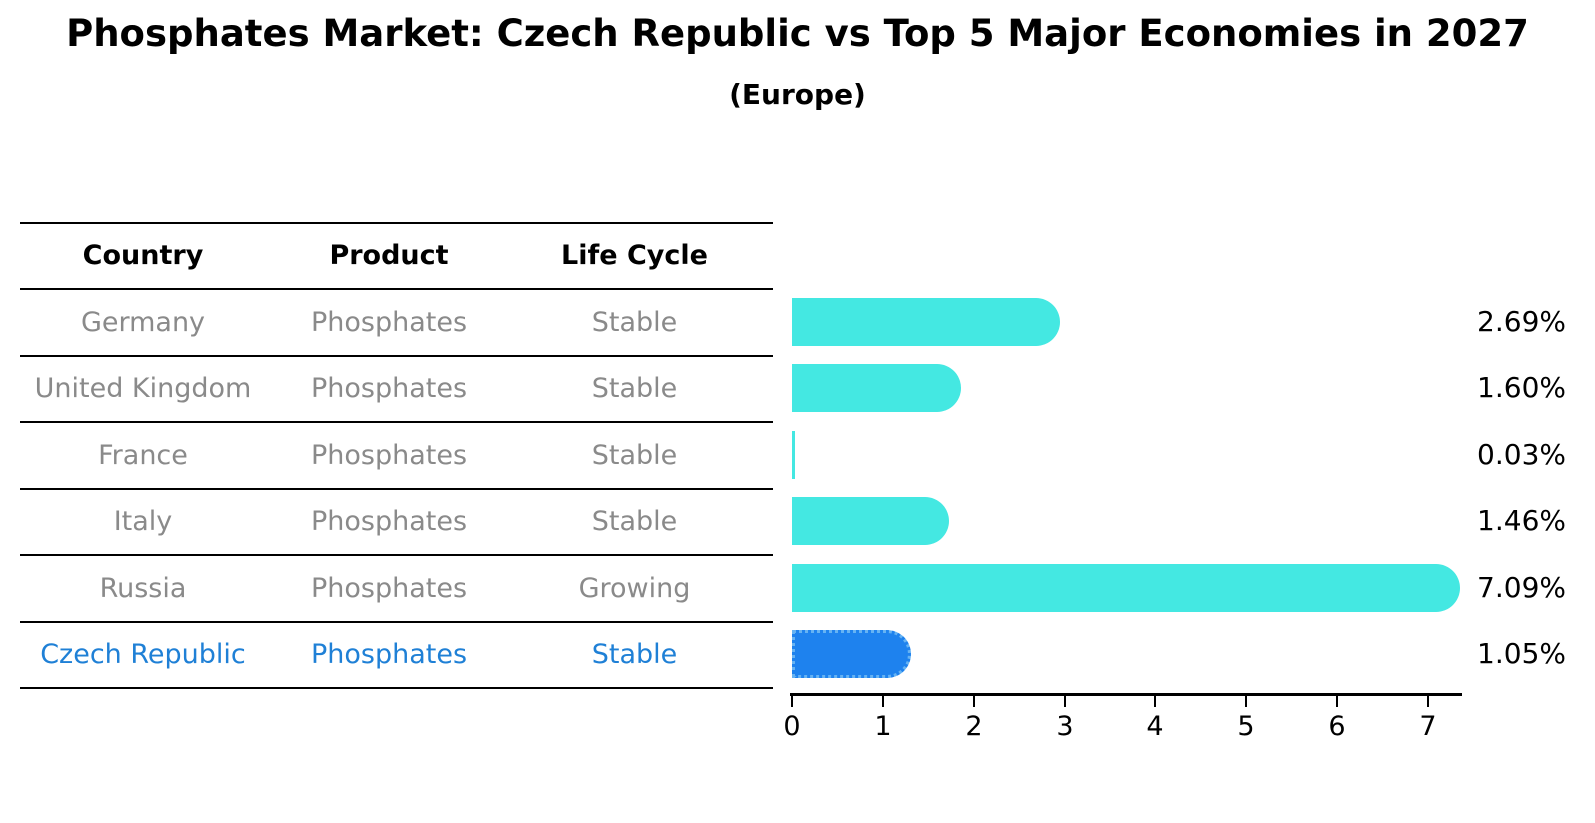  Describe the element at coordinates (634, 588) in the screenshot. I see `cell-life-cycle: Growing` at that location.